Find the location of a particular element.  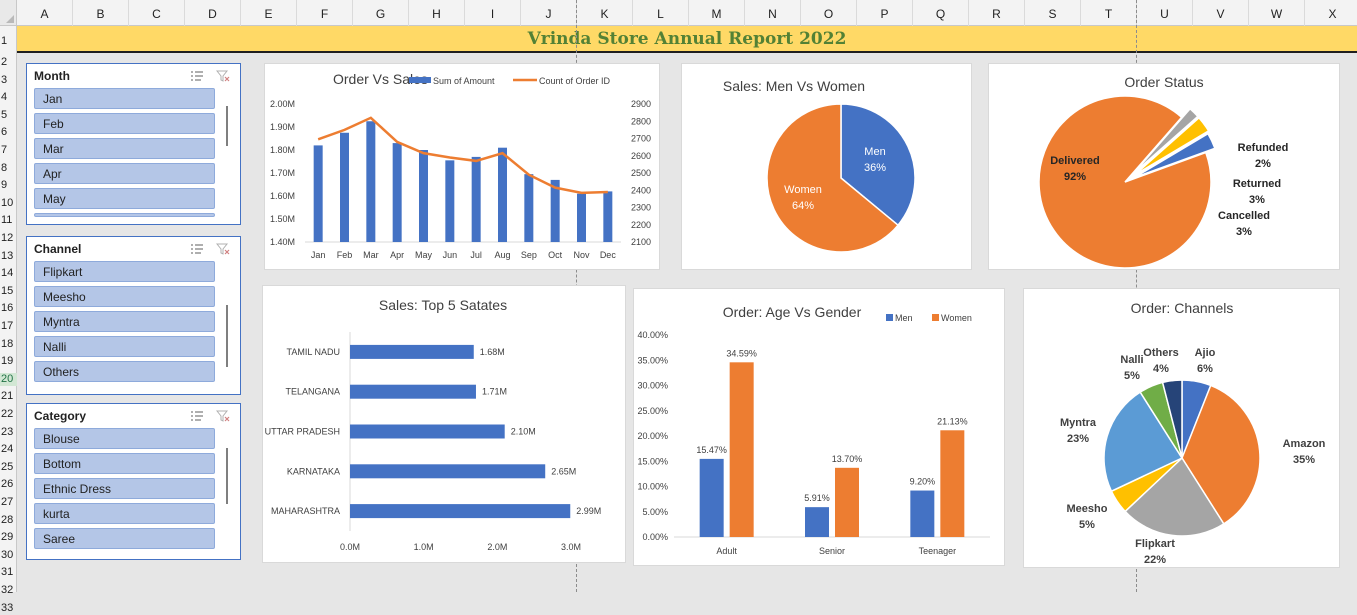

column-header: C is located at coordinates (157, 13).